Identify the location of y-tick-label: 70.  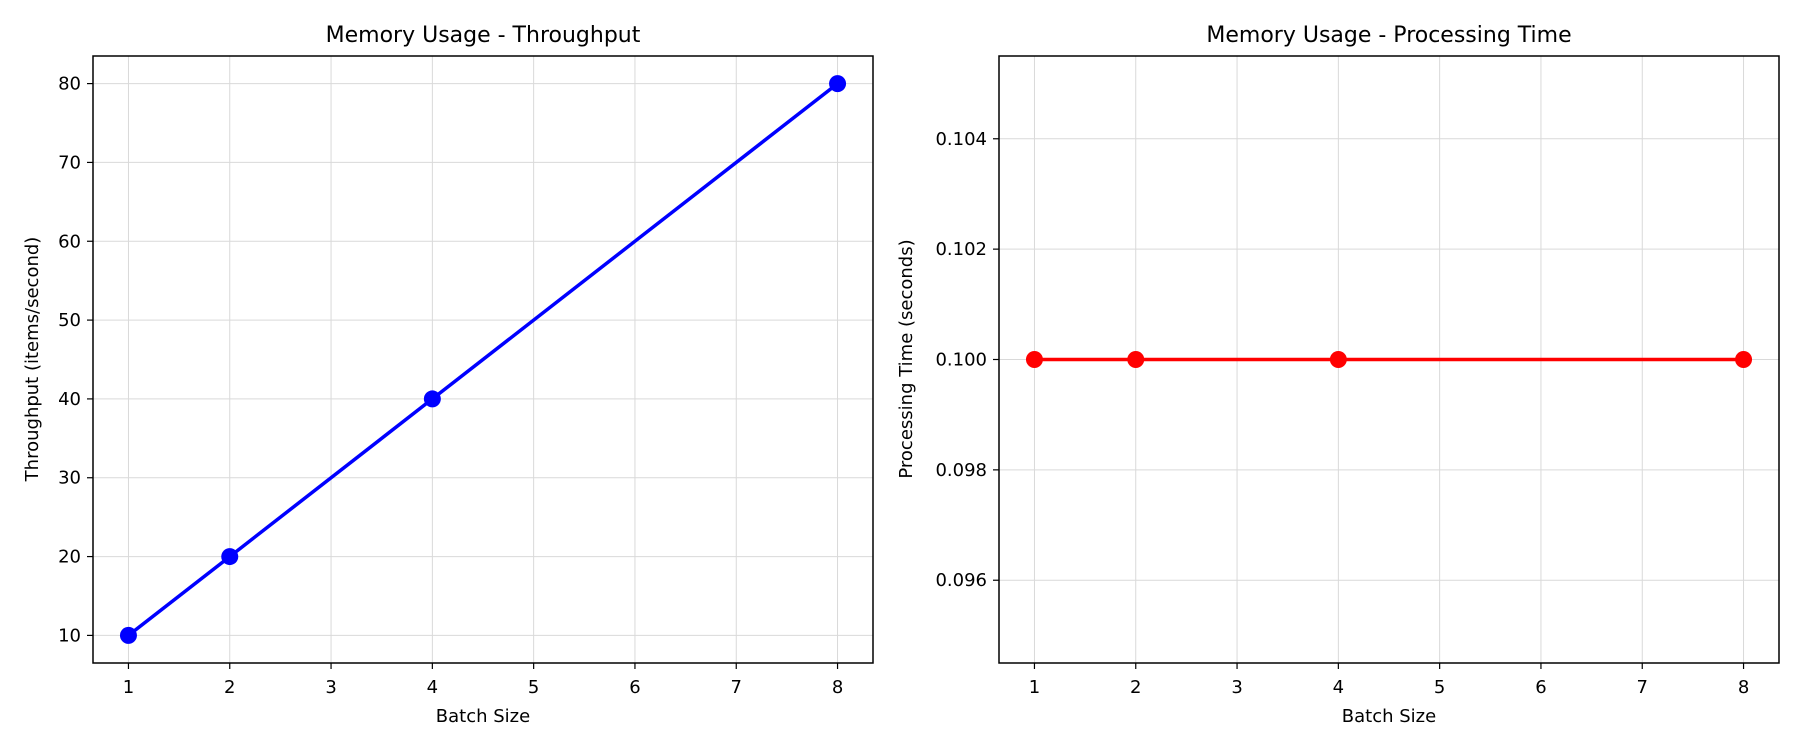
(69, 162).